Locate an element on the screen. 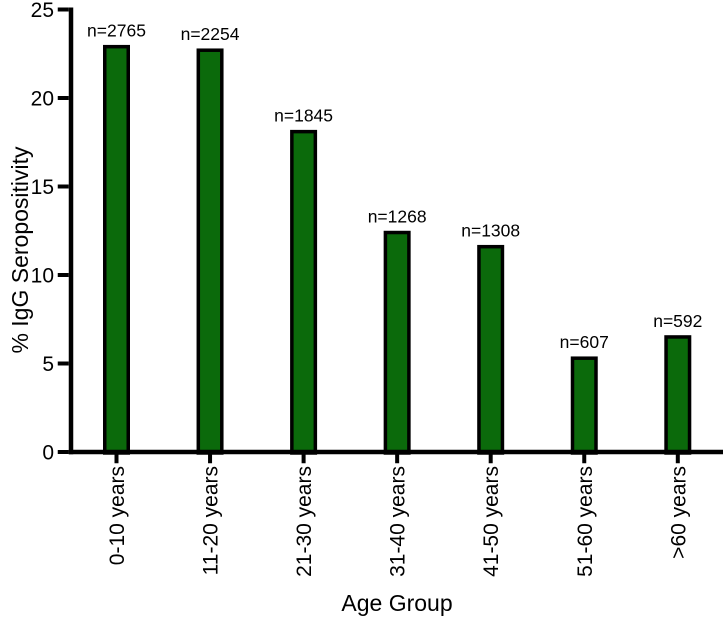 Image resolution: width=727 pixels, height=621 pixels. bar-31-40 years is located at coordinates (397, 342).